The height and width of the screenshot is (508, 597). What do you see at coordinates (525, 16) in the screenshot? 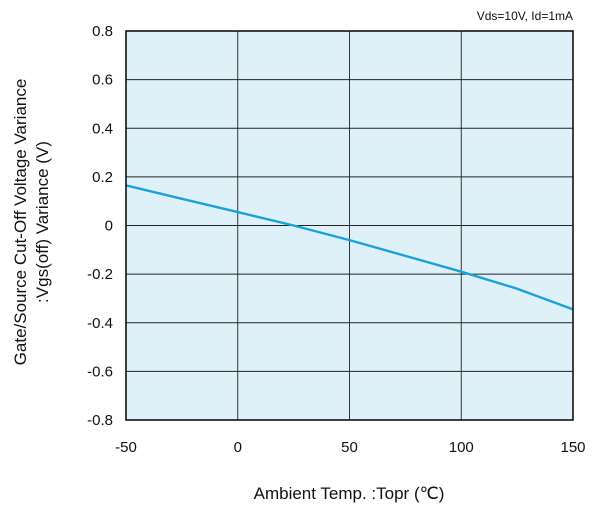
I see `test-condition: Vds=10V, Id=1mA` at bounding box center [525, 16].